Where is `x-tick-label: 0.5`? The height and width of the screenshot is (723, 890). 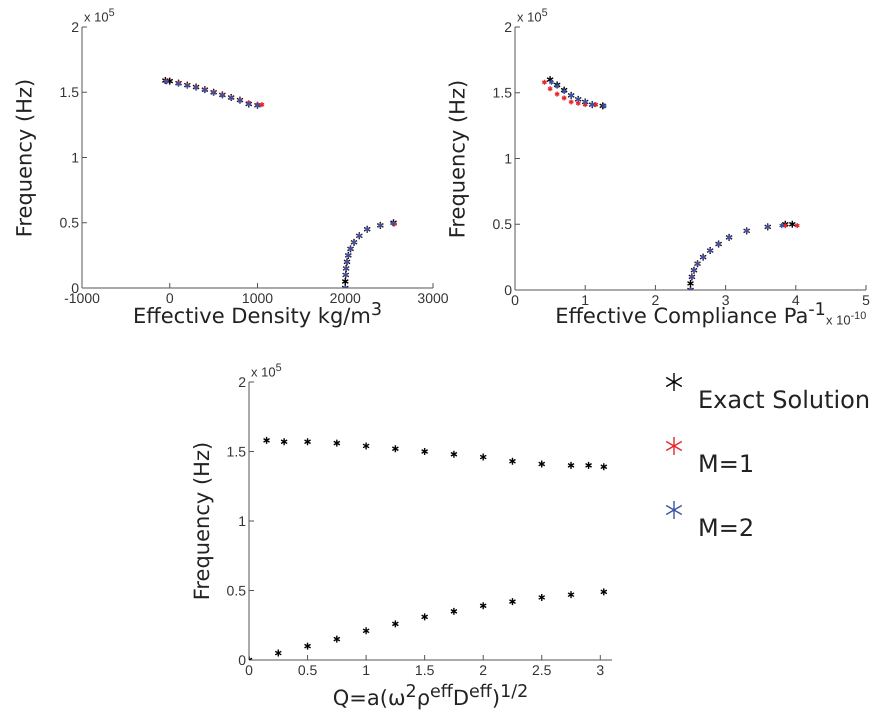 x-tick-label: 0.5 is located at coordinates (308, 670).